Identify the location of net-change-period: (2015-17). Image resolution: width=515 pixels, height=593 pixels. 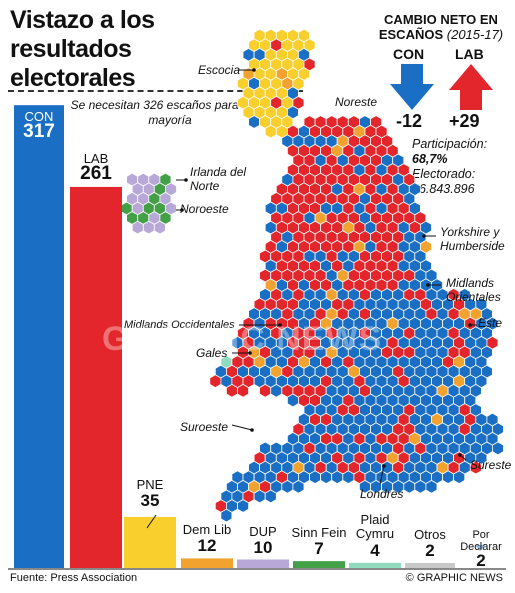
(475, 34).